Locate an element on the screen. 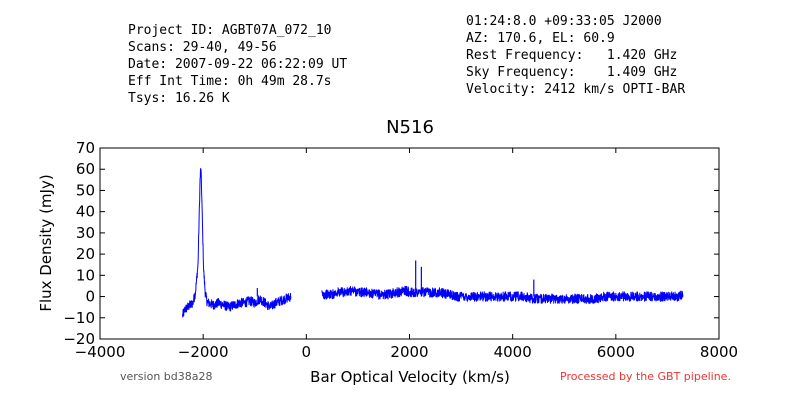 The width and height of the screenshot is (800, 400). x-tick-label: 4000 is located at coordinates (513, 352).